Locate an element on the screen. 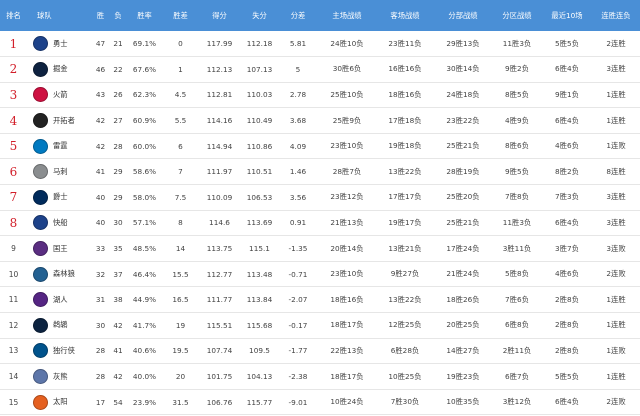 The width and height of the screenshot is (640, 416). team-name: 雷霆 is located at coordinates (60, 146).